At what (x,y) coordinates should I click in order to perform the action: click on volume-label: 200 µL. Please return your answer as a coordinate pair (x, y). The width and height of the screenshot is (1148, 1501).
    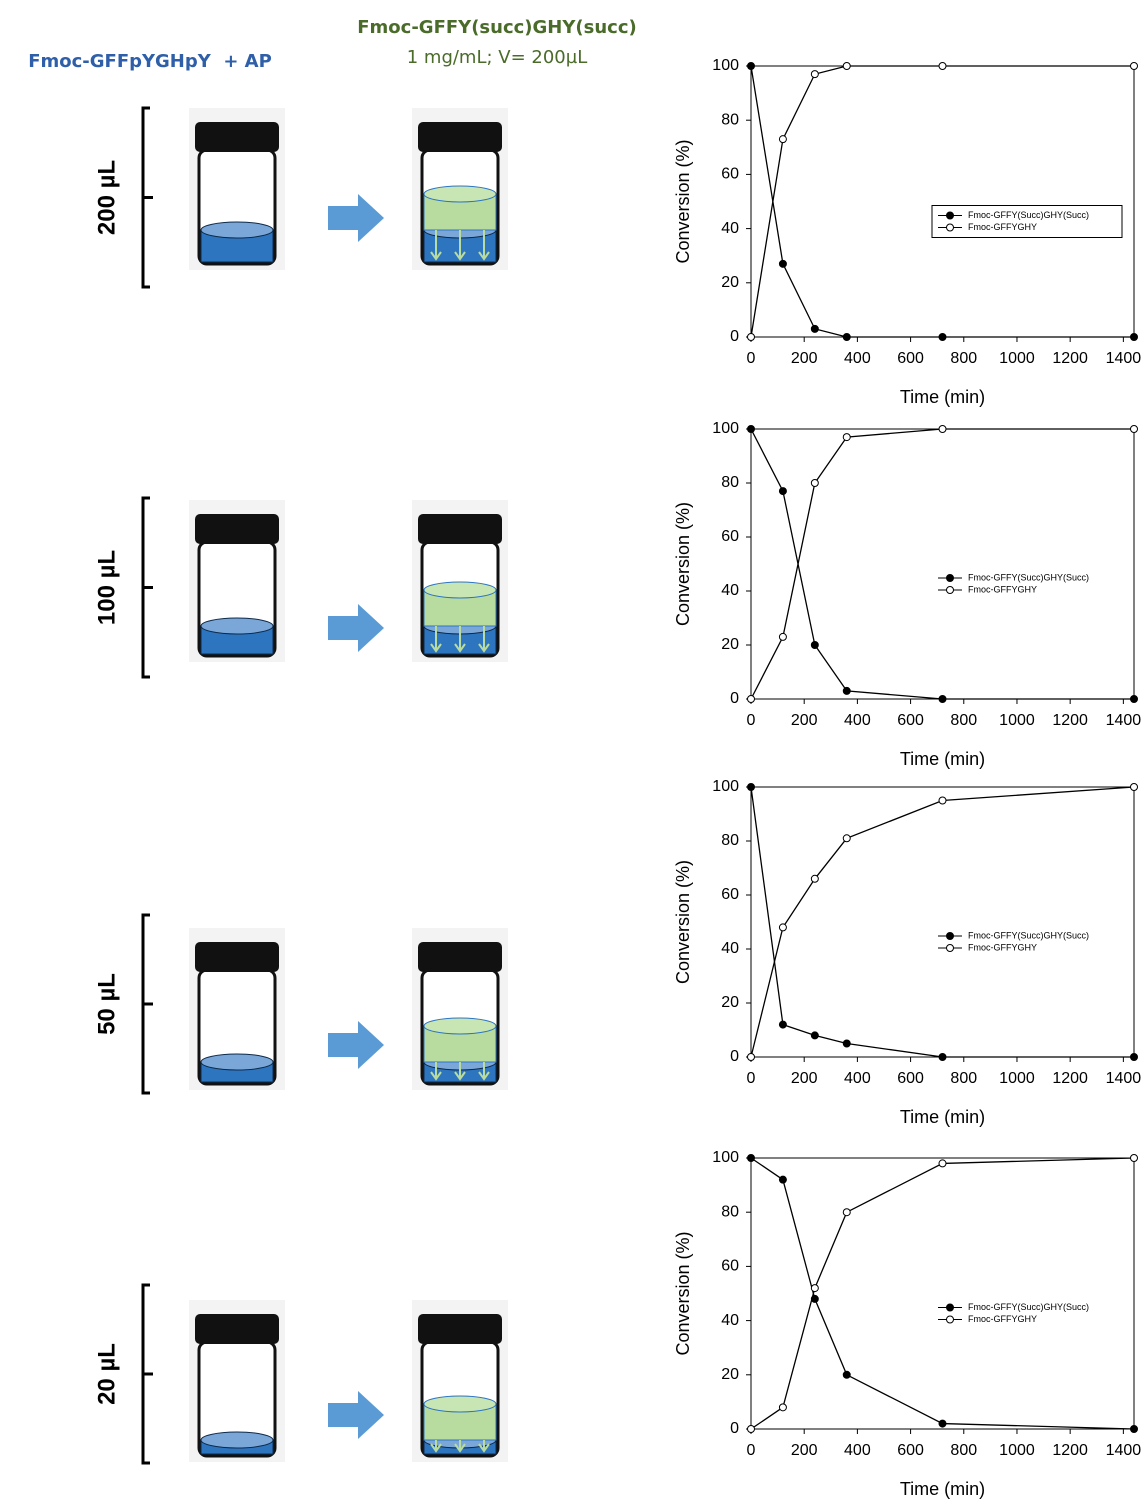
    Looking at the image, I should click on (106, 197).